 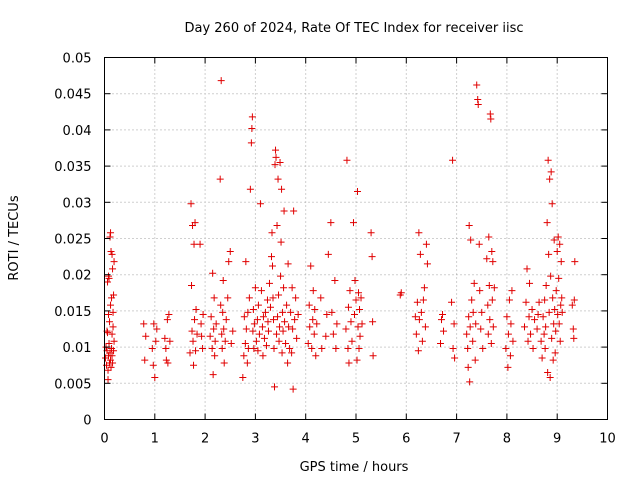 I want to click on y-tick-label: 0.01, so click(x=77, y=348).